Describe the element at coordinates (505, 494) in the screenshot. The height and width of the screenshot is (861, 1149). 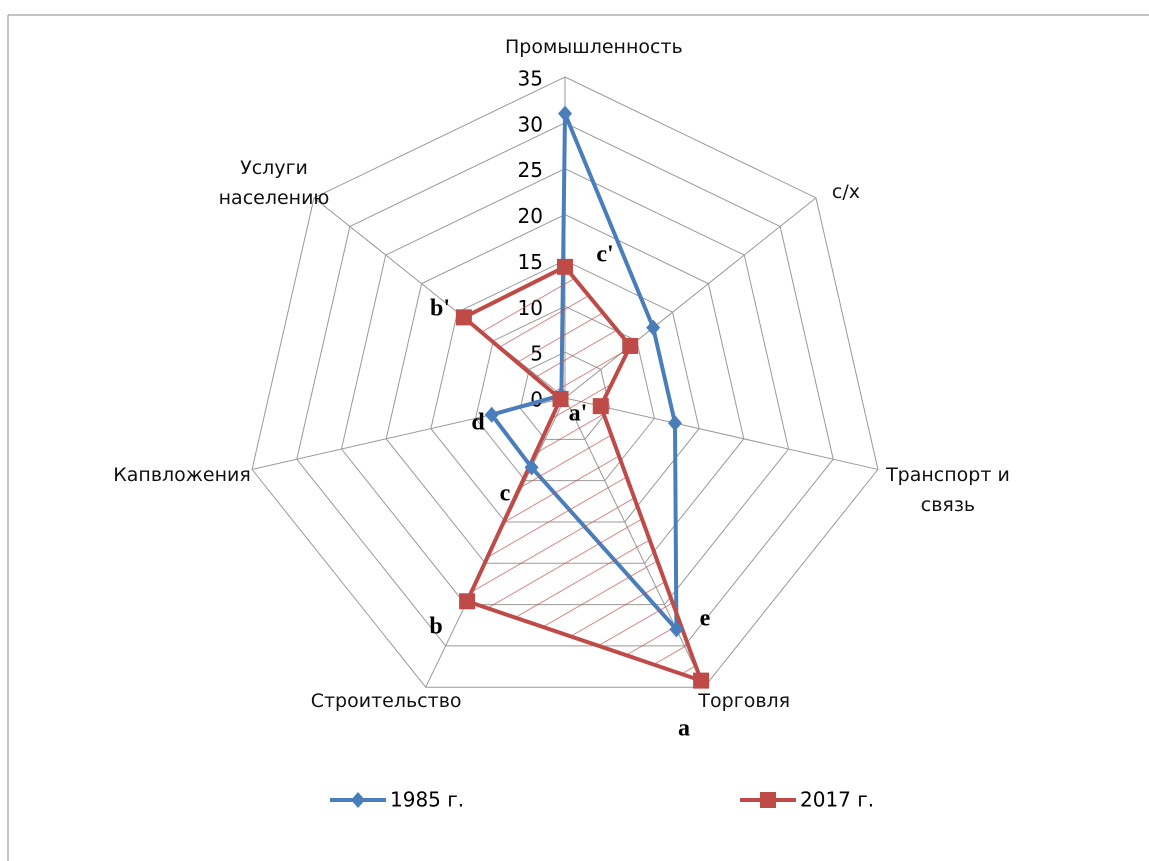
I see `annotation: c` at that location.